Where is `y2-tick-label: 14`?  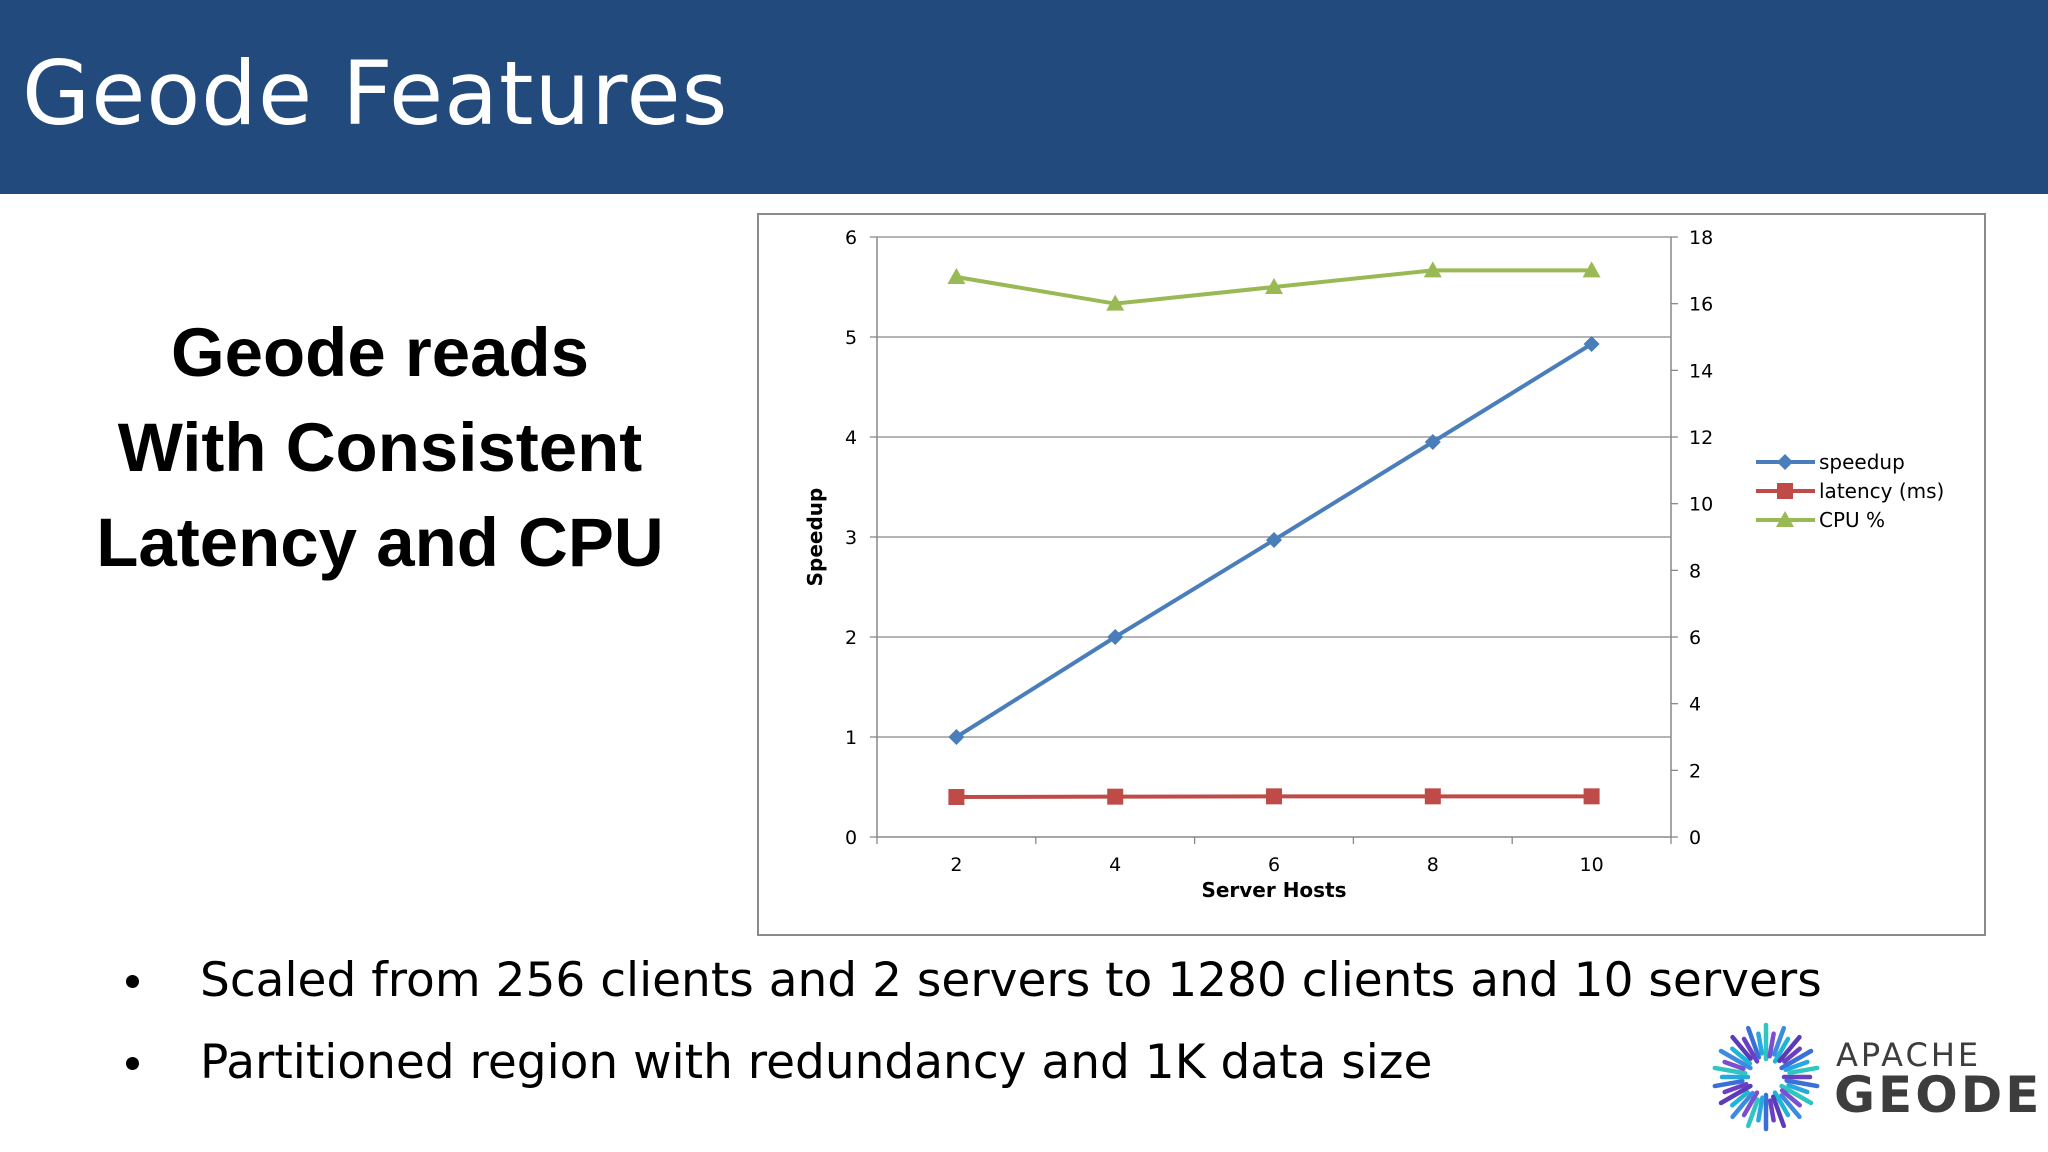 y2-tick-label: 14 is located at coordinates (1701, 371).